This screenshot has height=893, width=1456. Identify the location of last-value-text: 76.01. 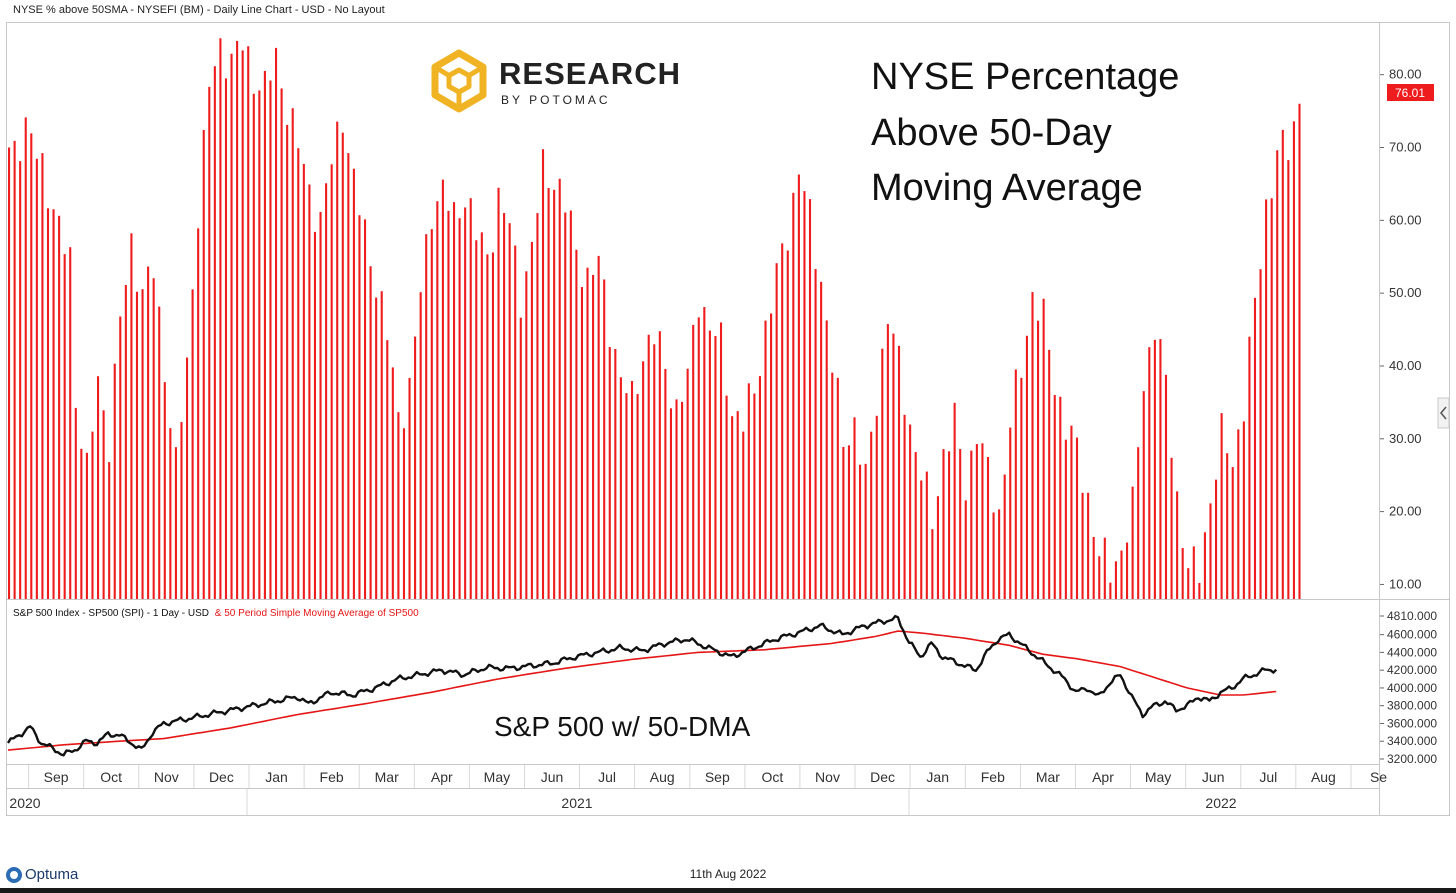
(1410, 93).